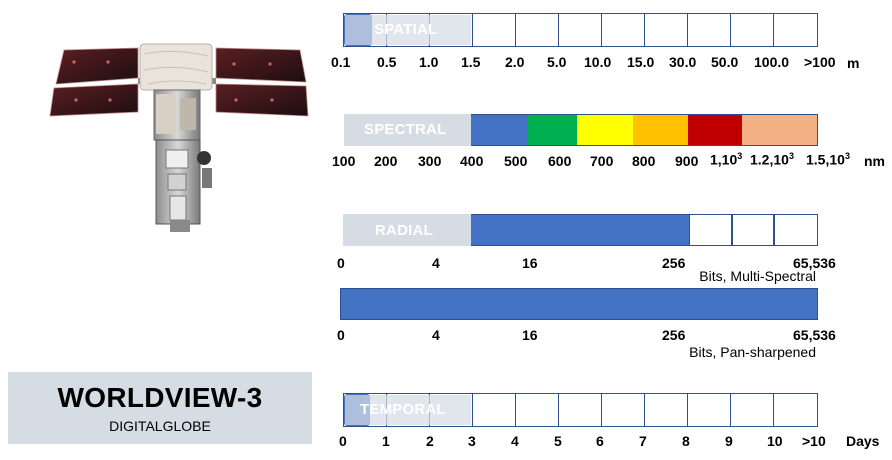  I want to click on tick-label: 2.0, so click(515, 62).